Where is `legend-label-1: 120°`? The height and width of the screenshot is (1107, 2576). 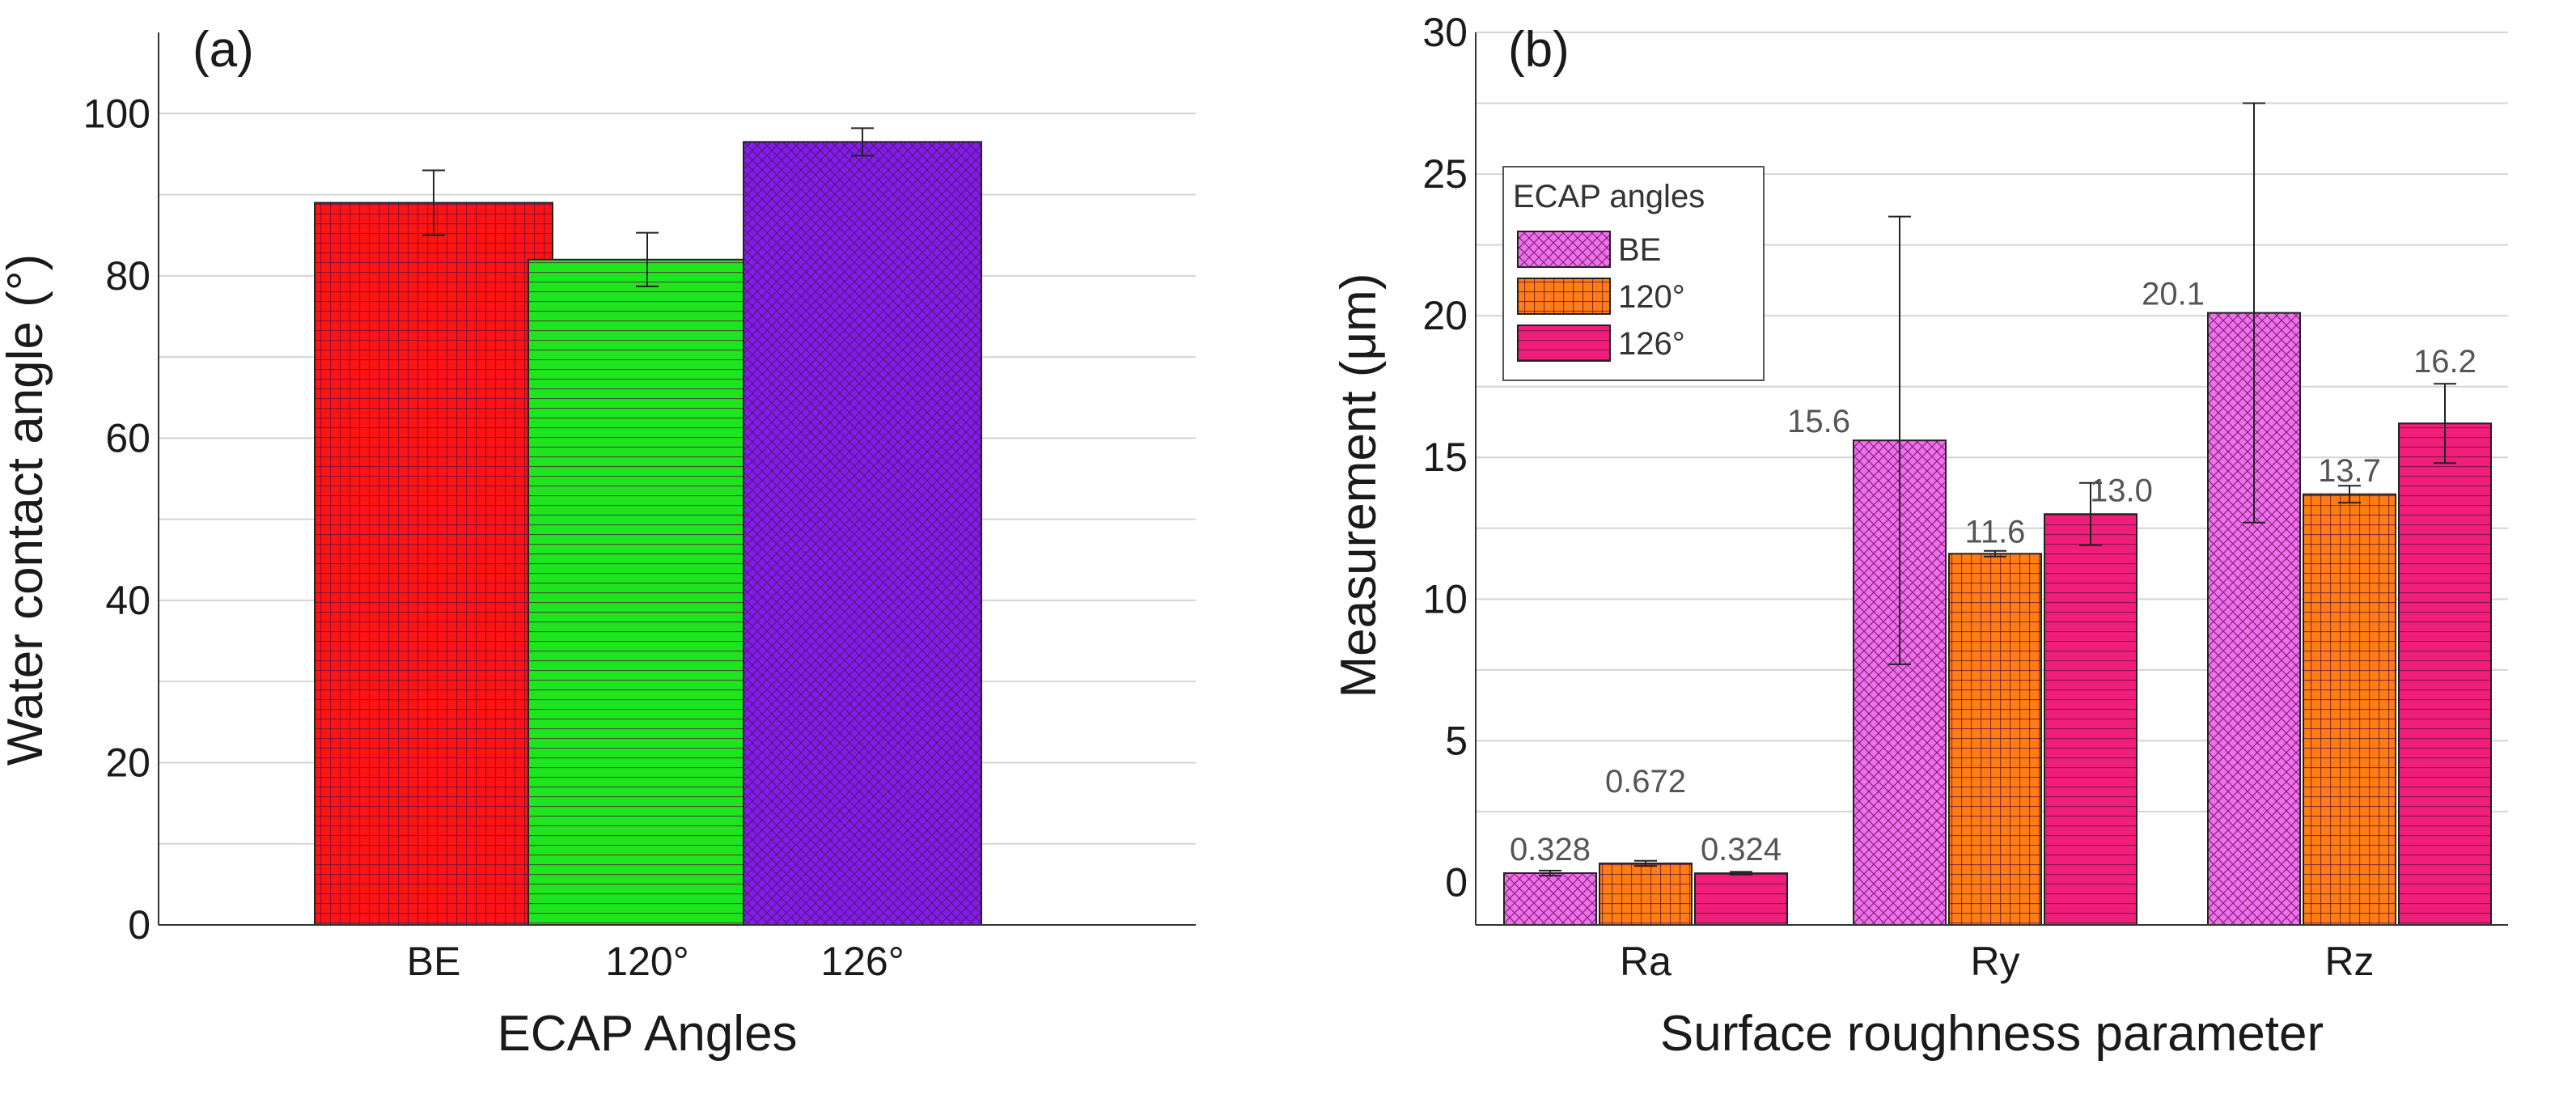
legend-label-1: 120° is located at coordinates (1651, 297).